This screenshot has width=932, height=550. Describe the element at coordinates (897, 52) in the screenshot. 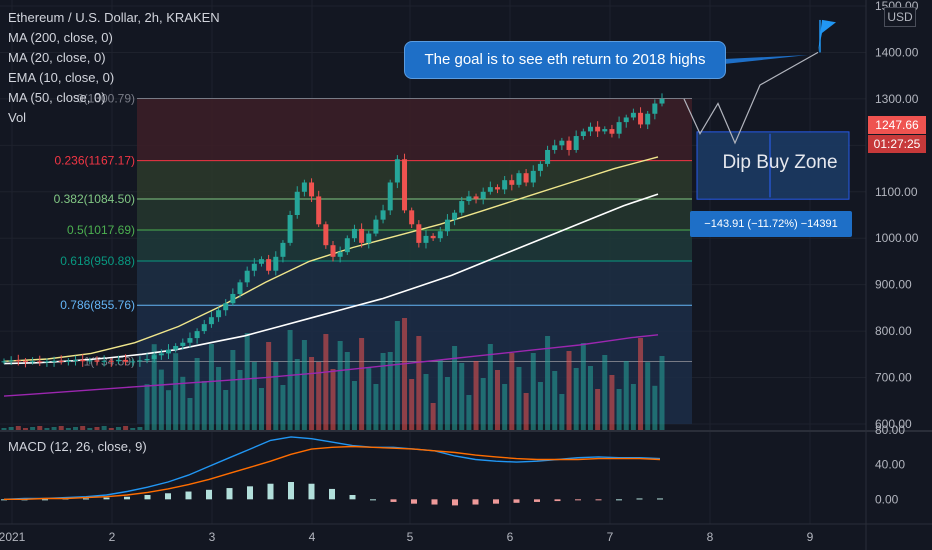

I see `y-tick-label: 1400.00` at that location.